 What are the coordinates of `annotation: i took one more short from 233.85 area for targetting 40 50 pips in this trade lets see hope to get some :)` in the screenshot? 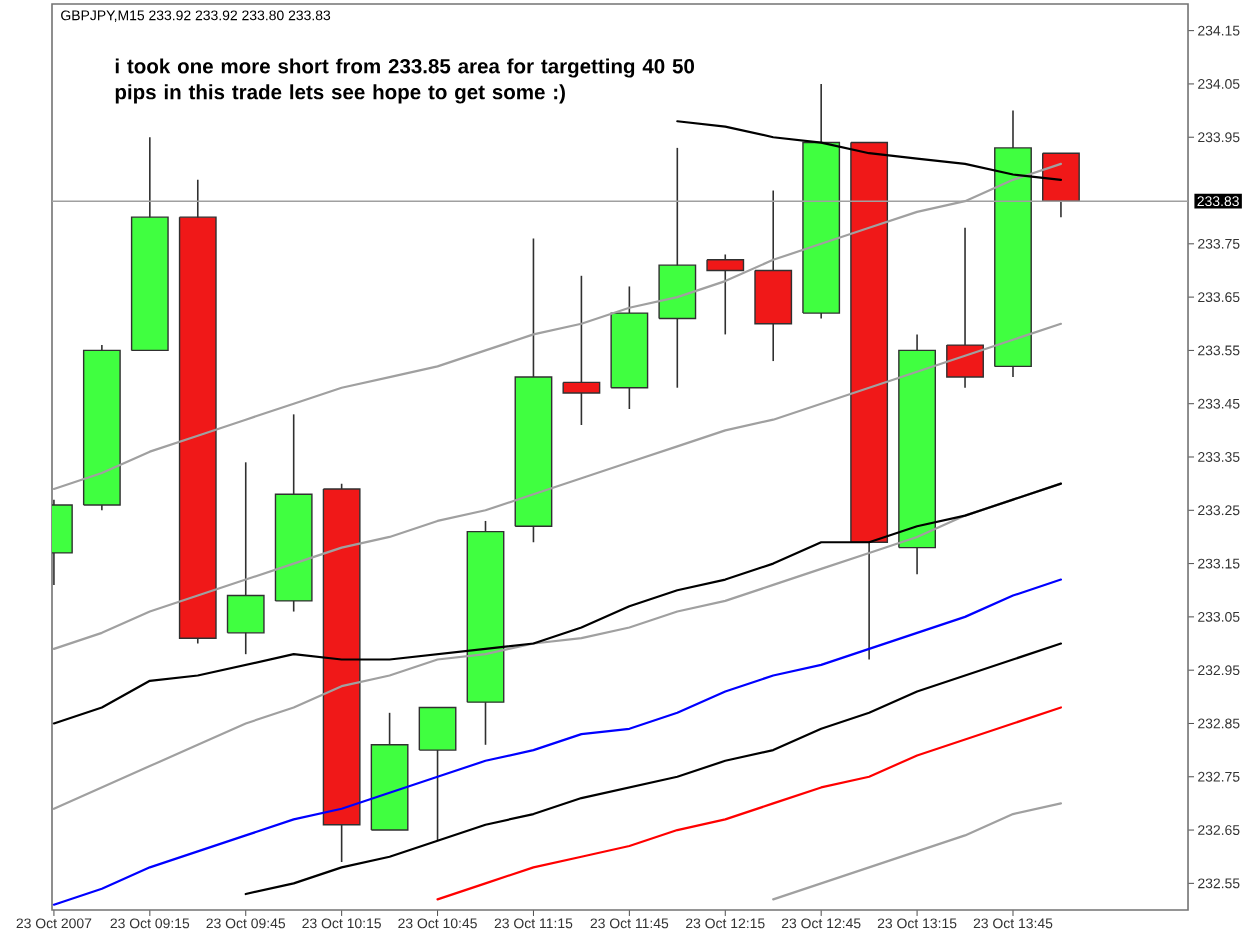 It's located at (405, 81).